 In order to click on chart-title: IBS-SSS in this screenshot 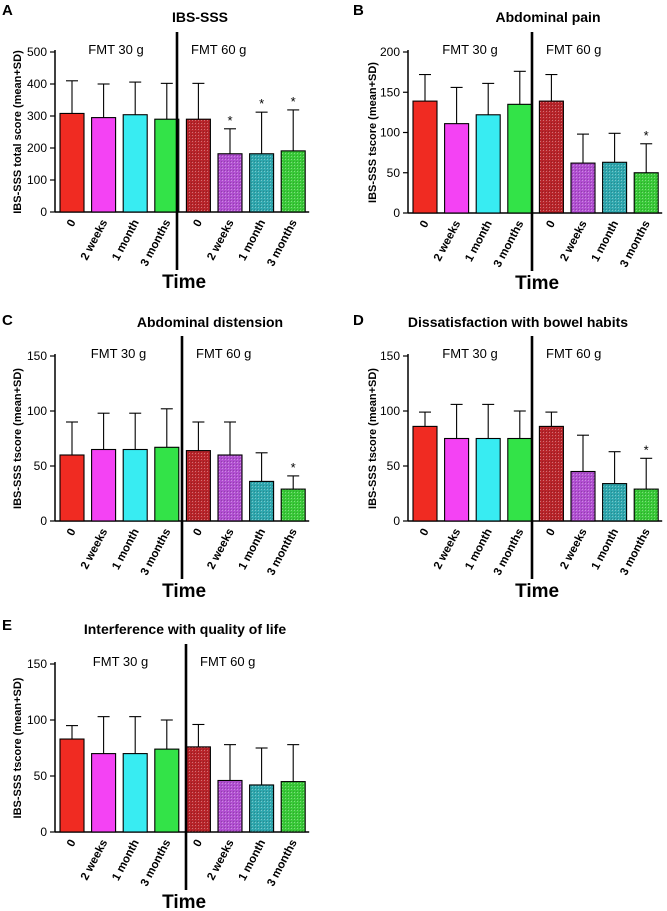, I will do `click(200, 17)`.